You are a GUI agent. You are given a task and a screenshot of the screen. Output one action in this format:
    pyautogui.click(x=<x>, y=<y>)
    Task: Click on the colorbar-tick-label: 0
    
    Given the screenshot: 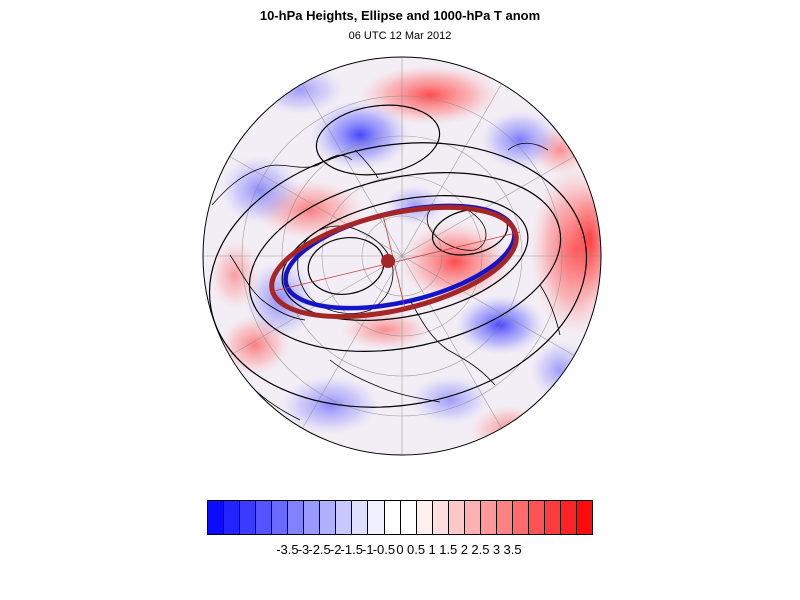 What is the action you would take?
    pyautogui.click(x=400, y=549)
    